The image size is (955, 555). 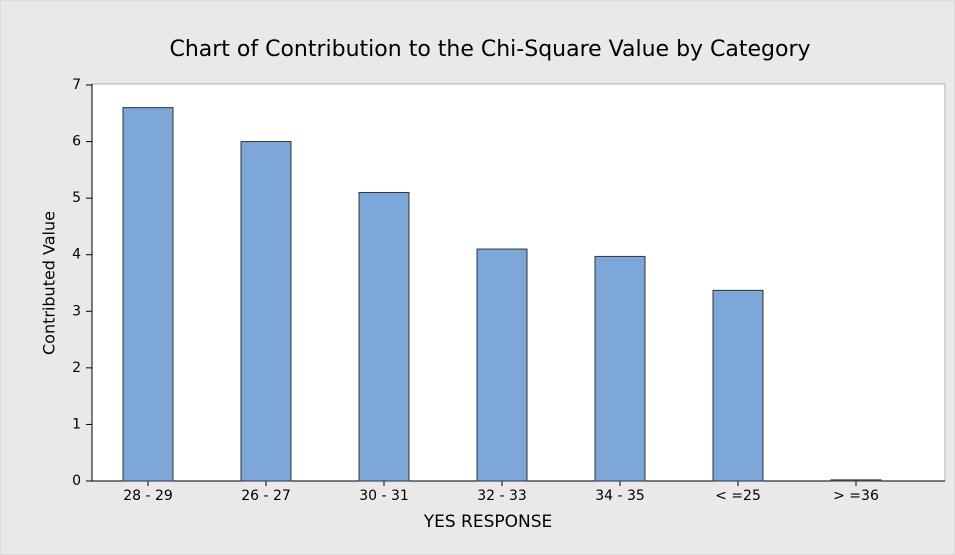 I want to click on x-tick-label: 34 - 35, so click(x=620, y=496).